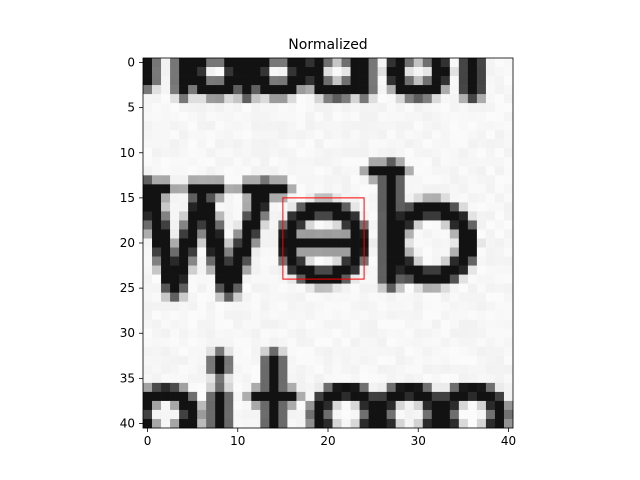 The width and height of the screenshot is (640, 480). What do you see at coordinates (127, 288) in the screenshot?
I see `y-tick-label: 25` at bounding box center [127, 288].